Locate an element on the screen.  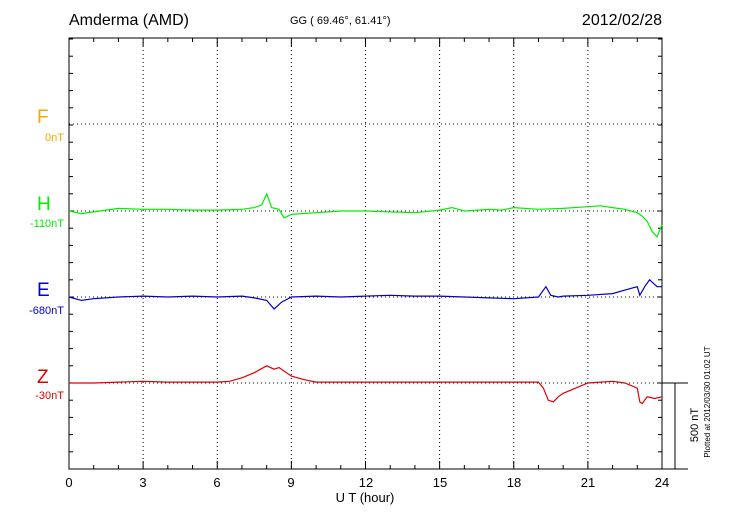
component-z-baseline: -30nT is located at coordinates (49, 396).